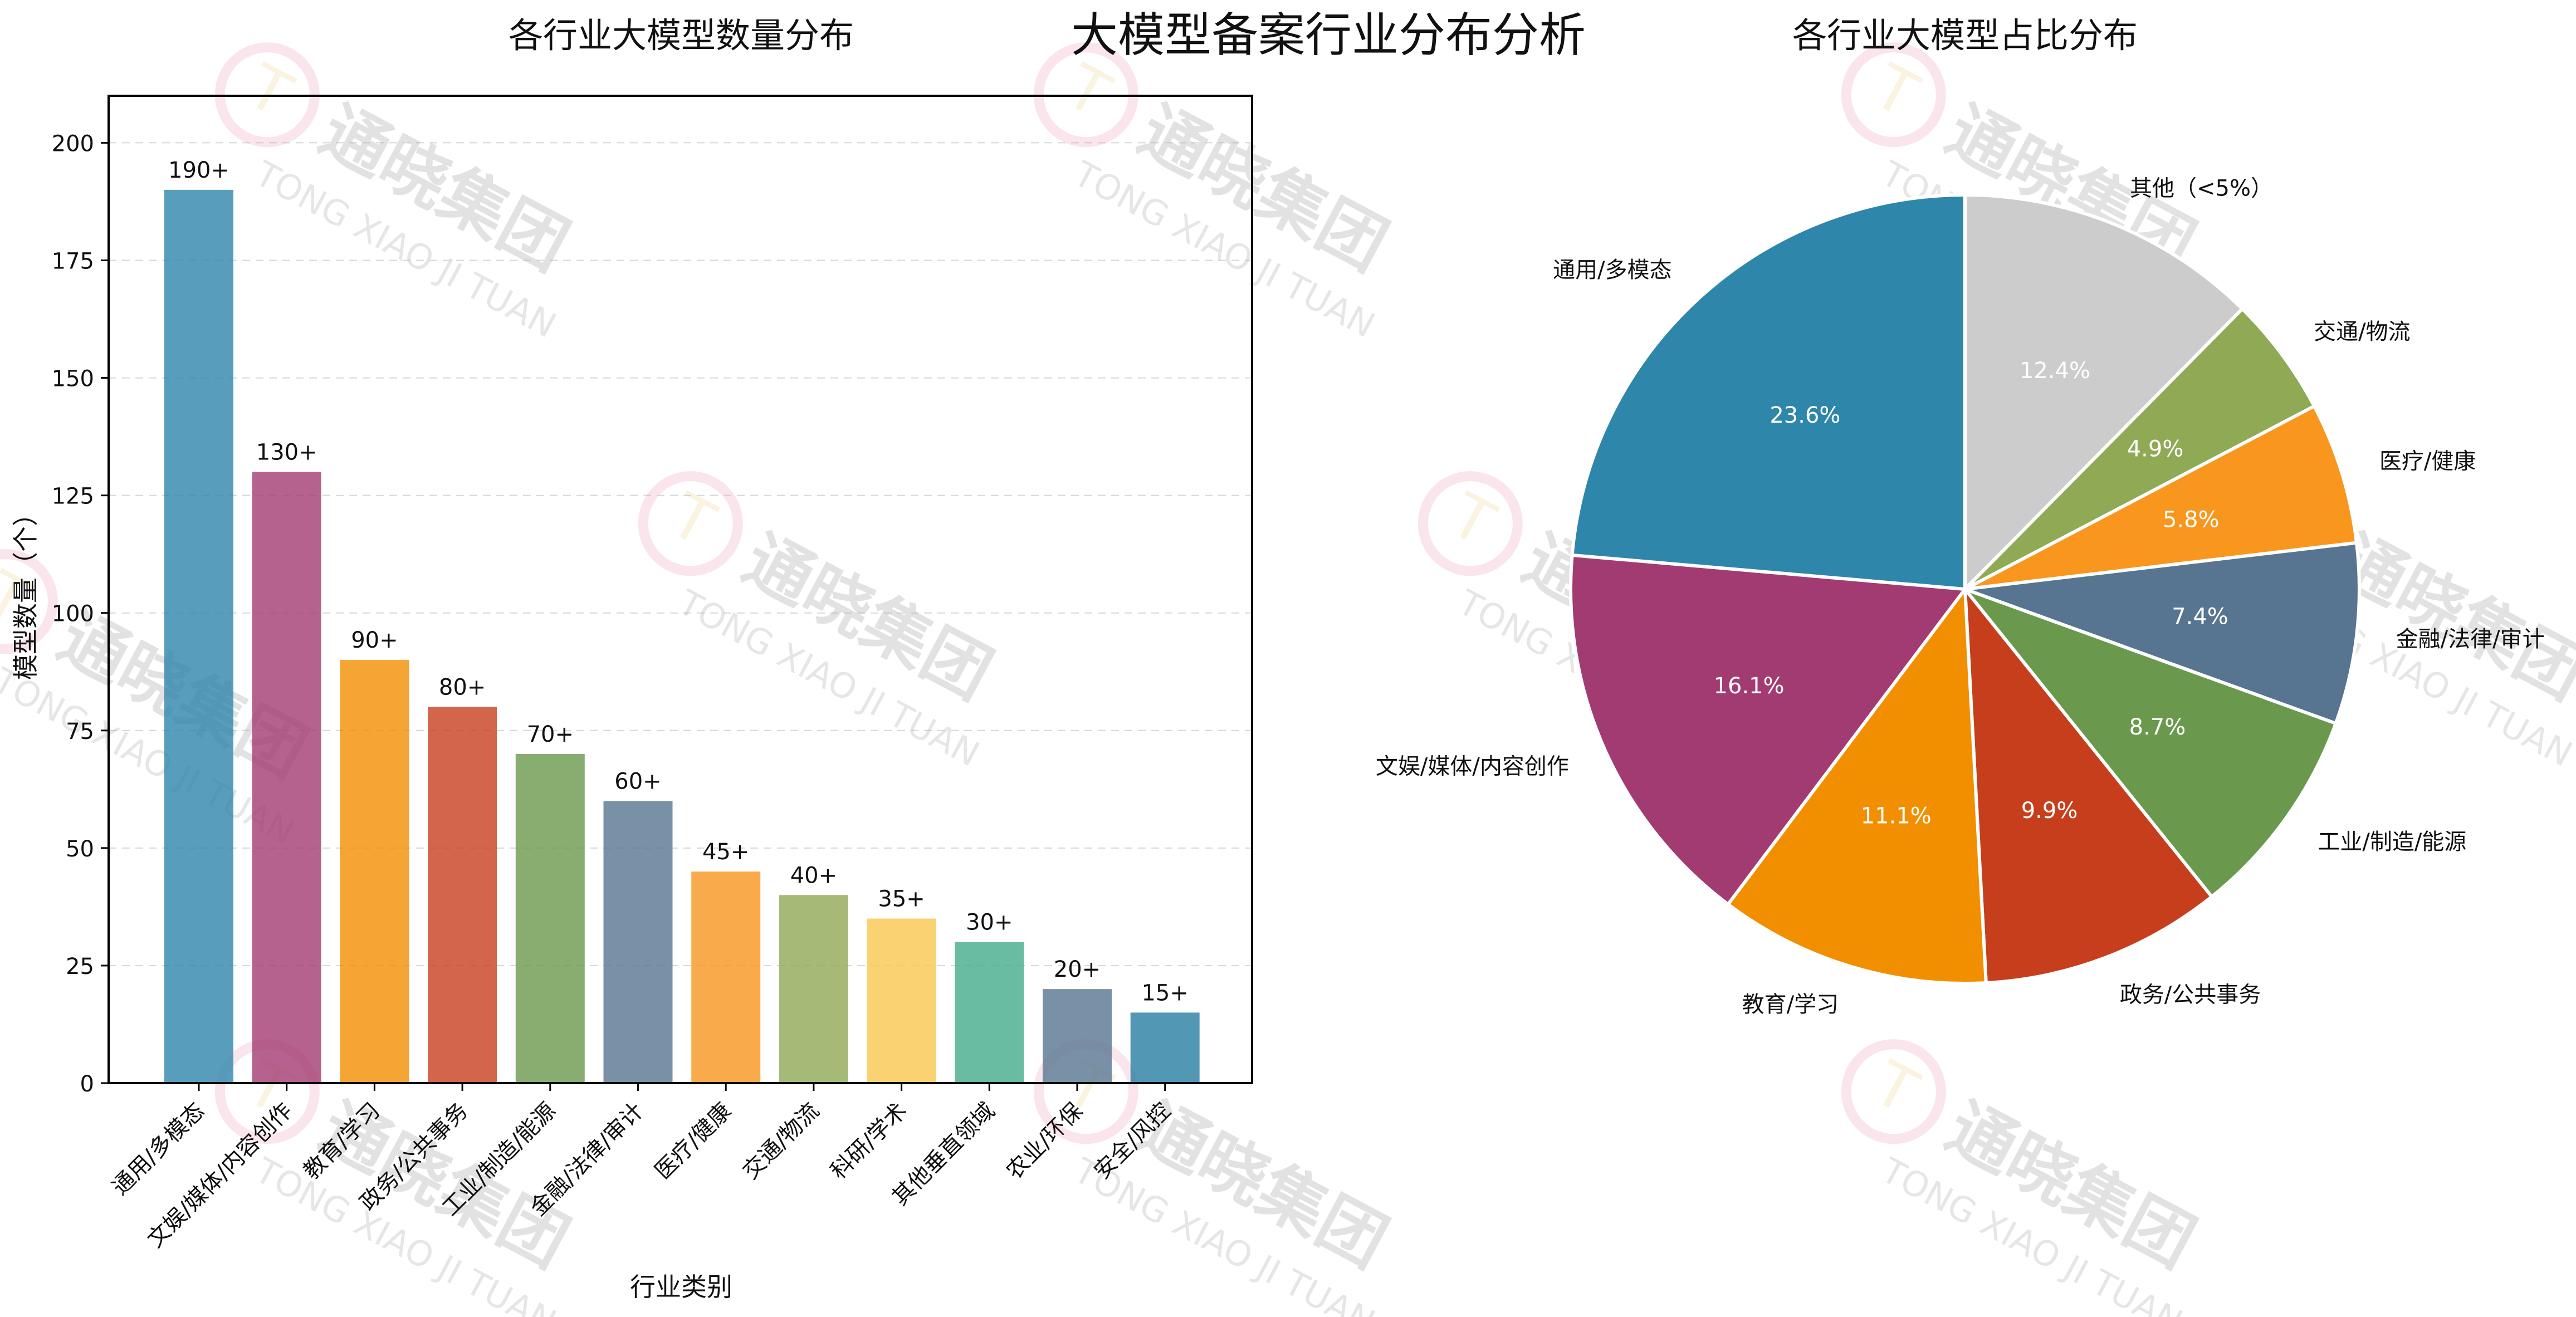  I want to click on bar-y-axis: 0 25 50 75 100 125 150 175 200, so click(80, 614).